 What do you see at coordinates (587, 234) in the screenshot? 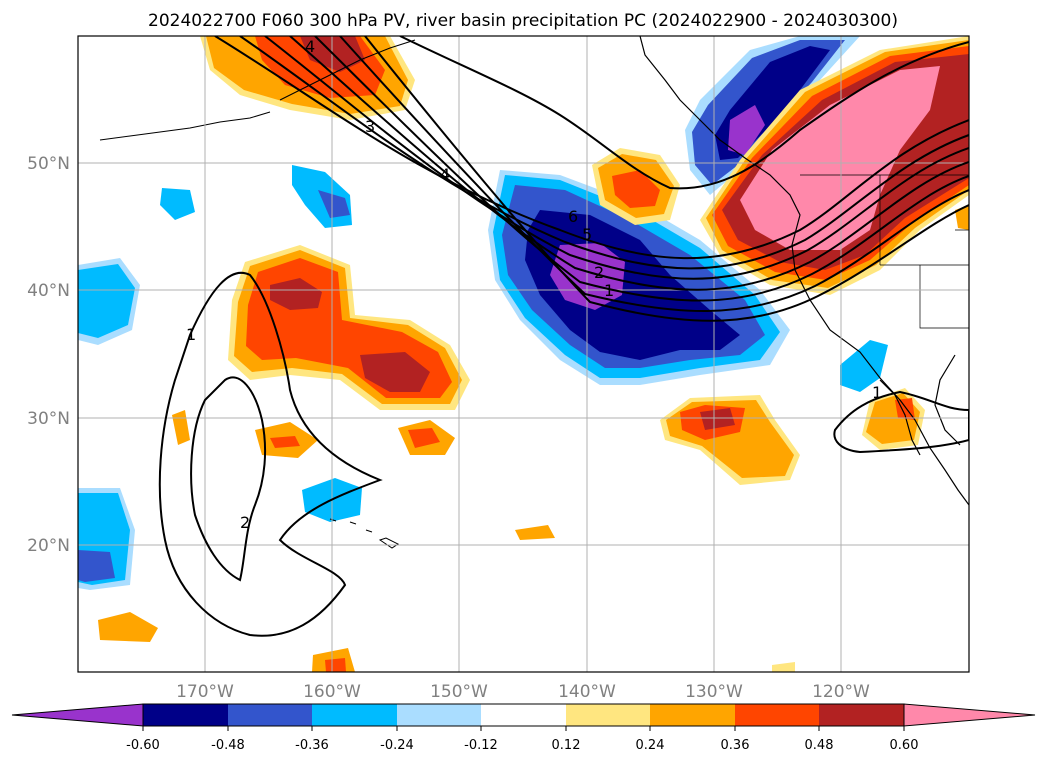
I see `contour-label: 5` at bounding box center [587, 234].